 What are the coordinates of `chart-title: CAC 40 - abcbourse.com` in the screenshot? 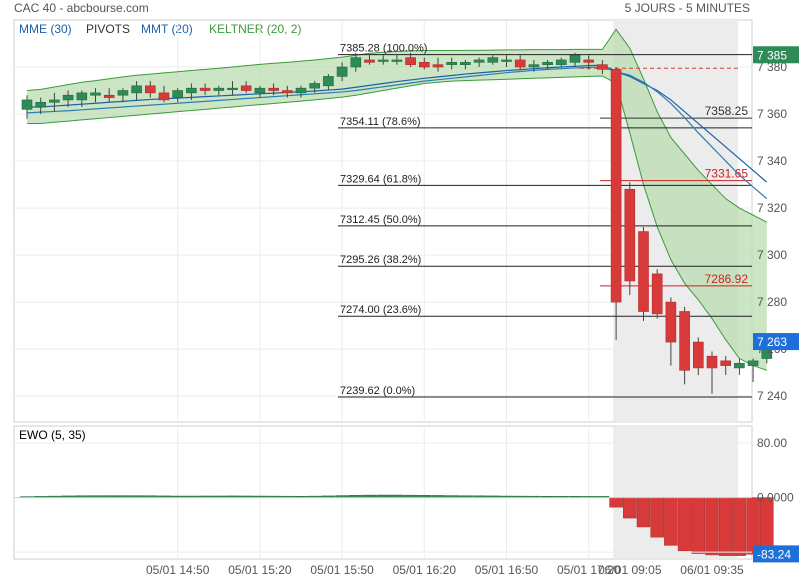 It's located at (81, 8).